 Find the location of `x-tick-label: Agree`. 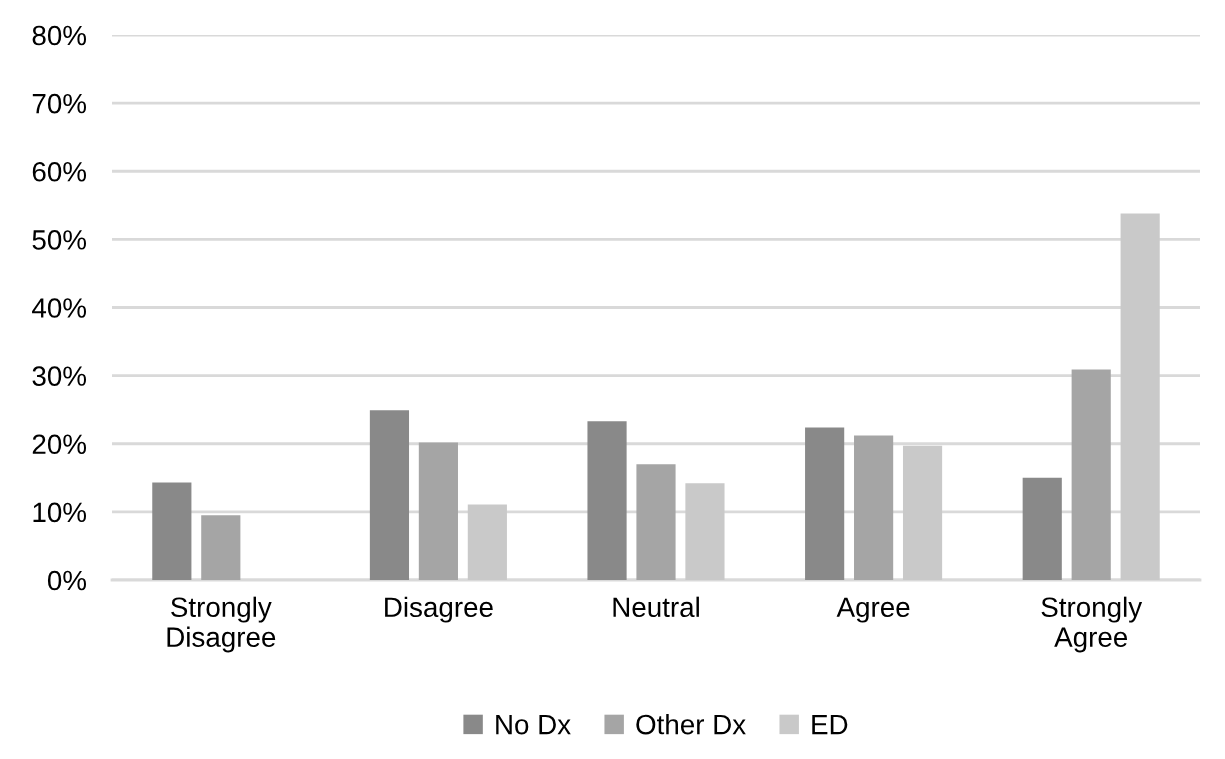

x-tick-label: Agree is located at coordinates (873, 610).